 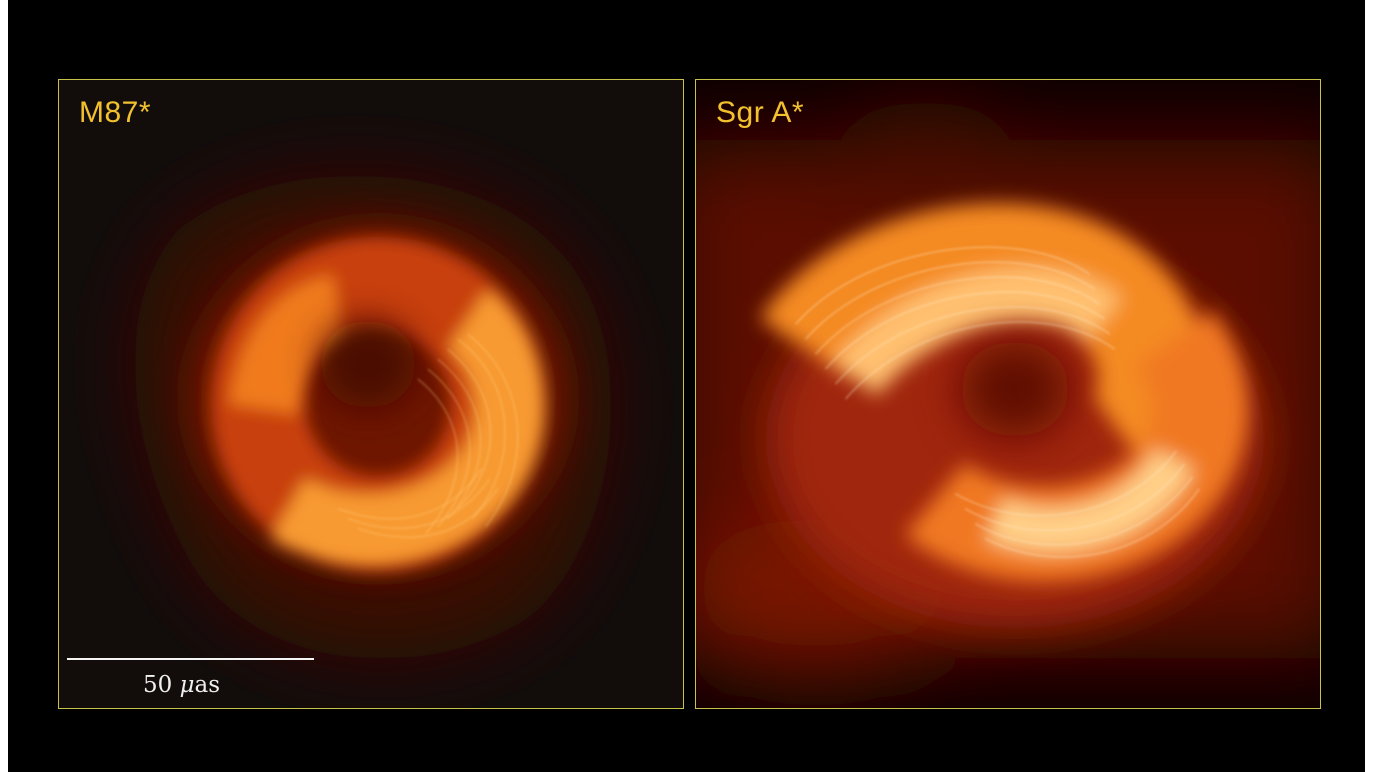 I want to click on sgra-label: Sgr A*, so click(x=760, y=112).